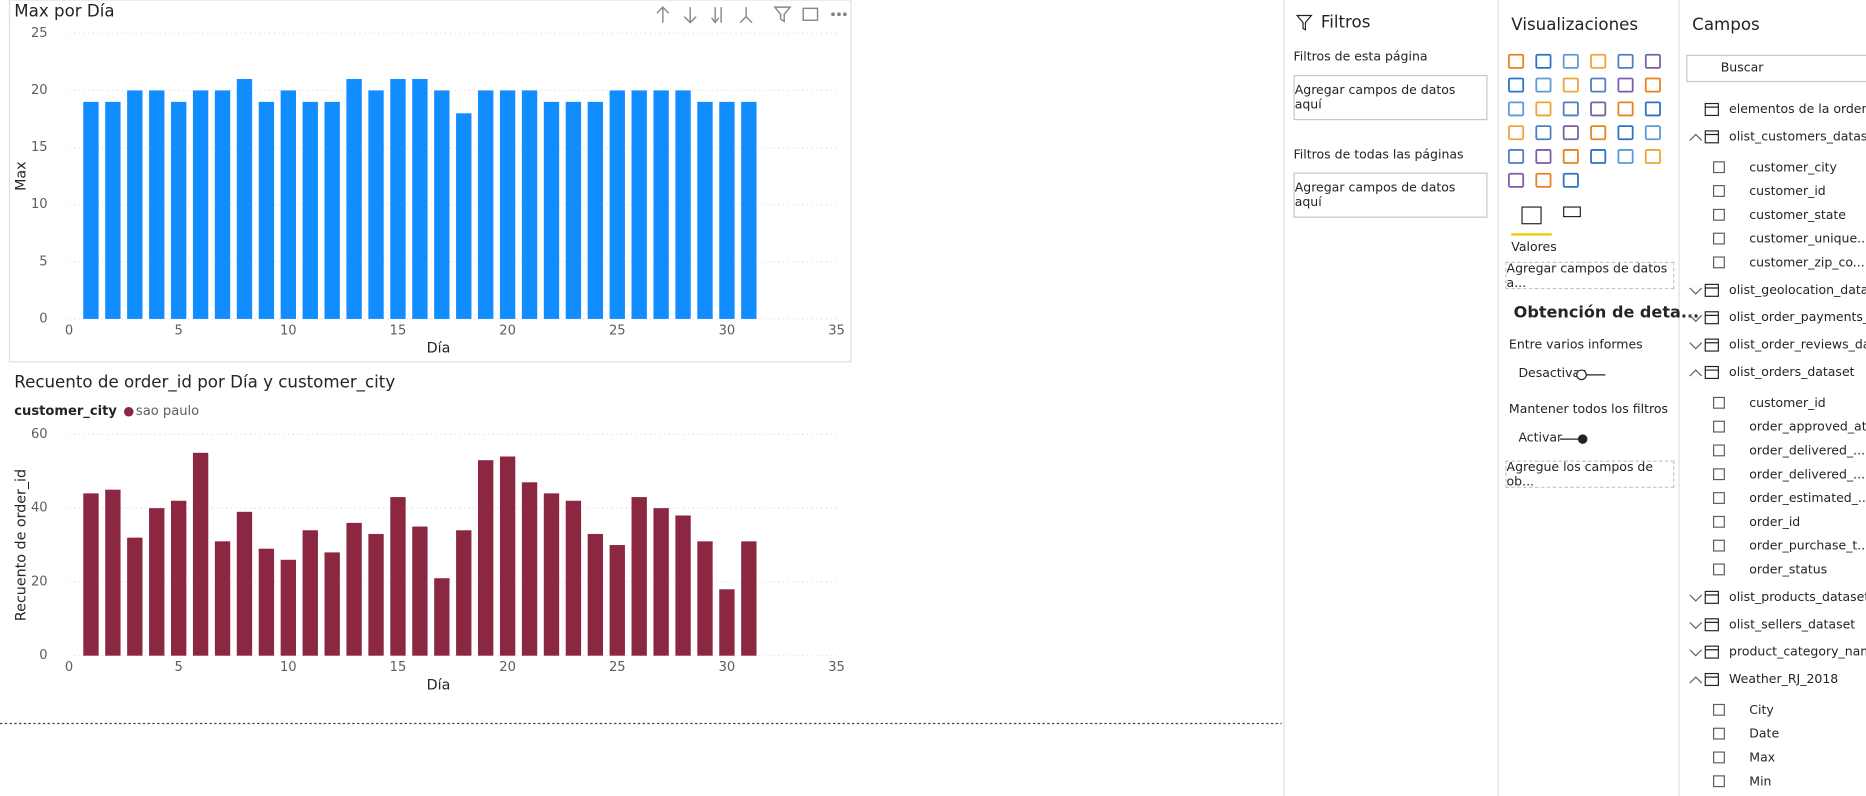  What do you see at coordinates (1783, 678) in the screenshot?
I see `table-name: Weather_RJ_2018` at bounding box center [1783, 678].